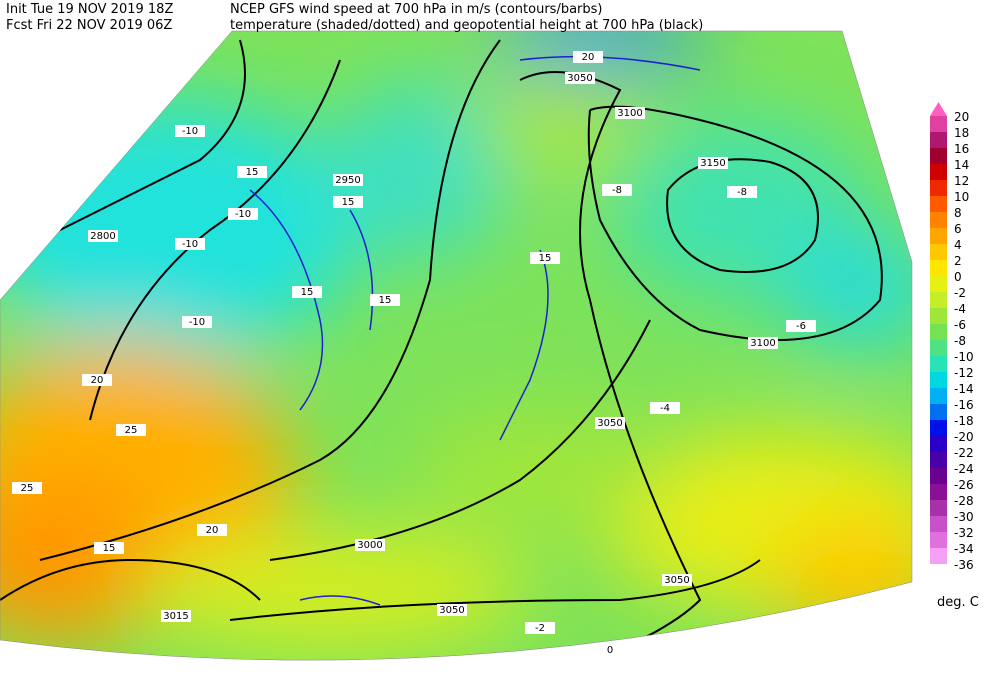 The width and height of the screenshot is (1000, 680). Describe the element at coordinates (629, 113) in the screenshot. I see `contour-label: 3100` at that location.